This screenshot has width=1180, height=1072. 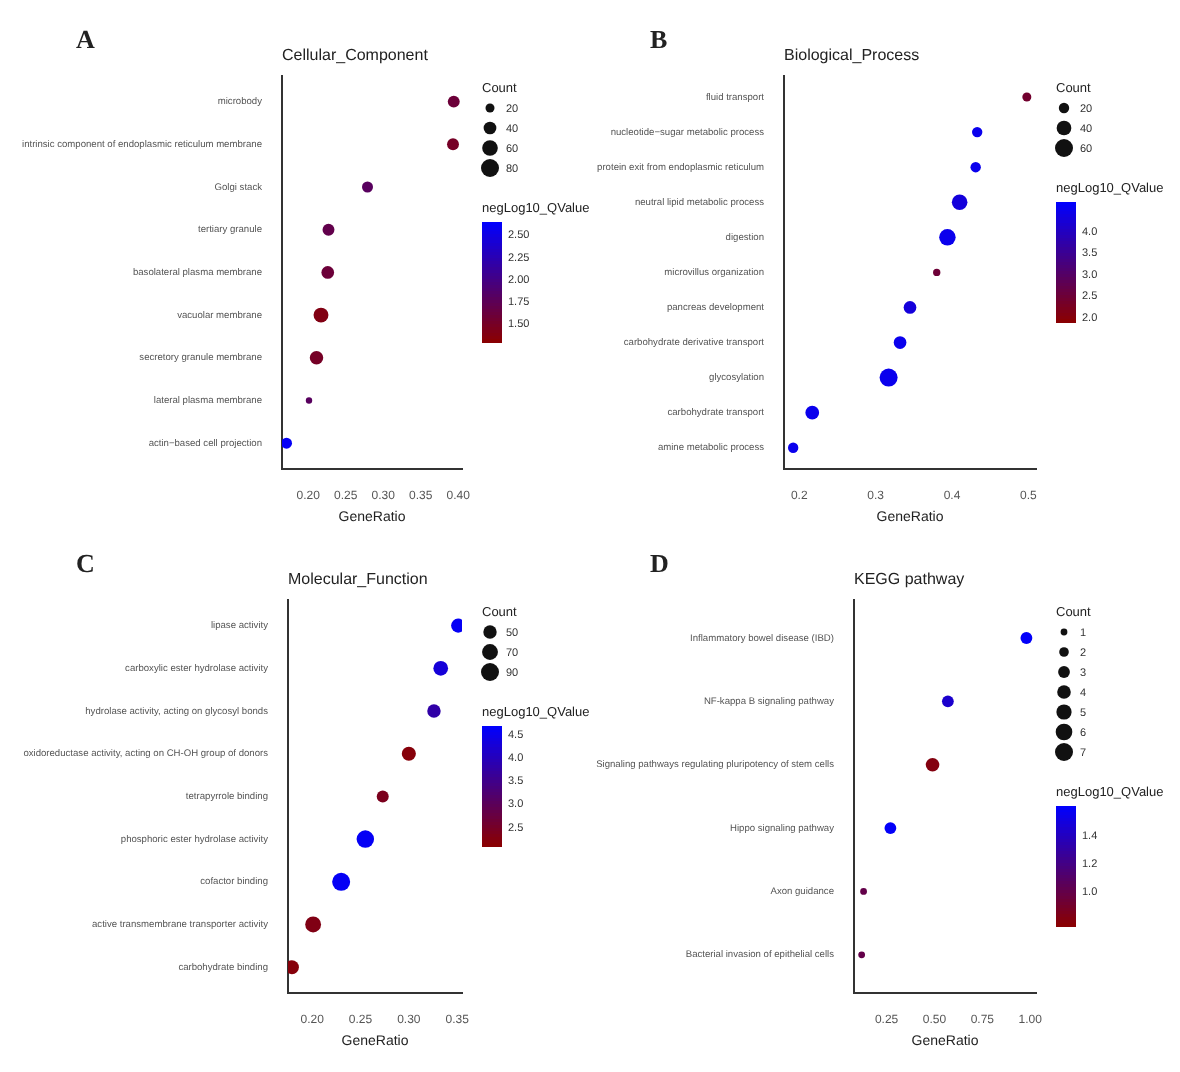 What do you see at coordinates (852, 55) in the screenshot?
I see `chart-title: Biological_Process` at bounding box center [852, 55].